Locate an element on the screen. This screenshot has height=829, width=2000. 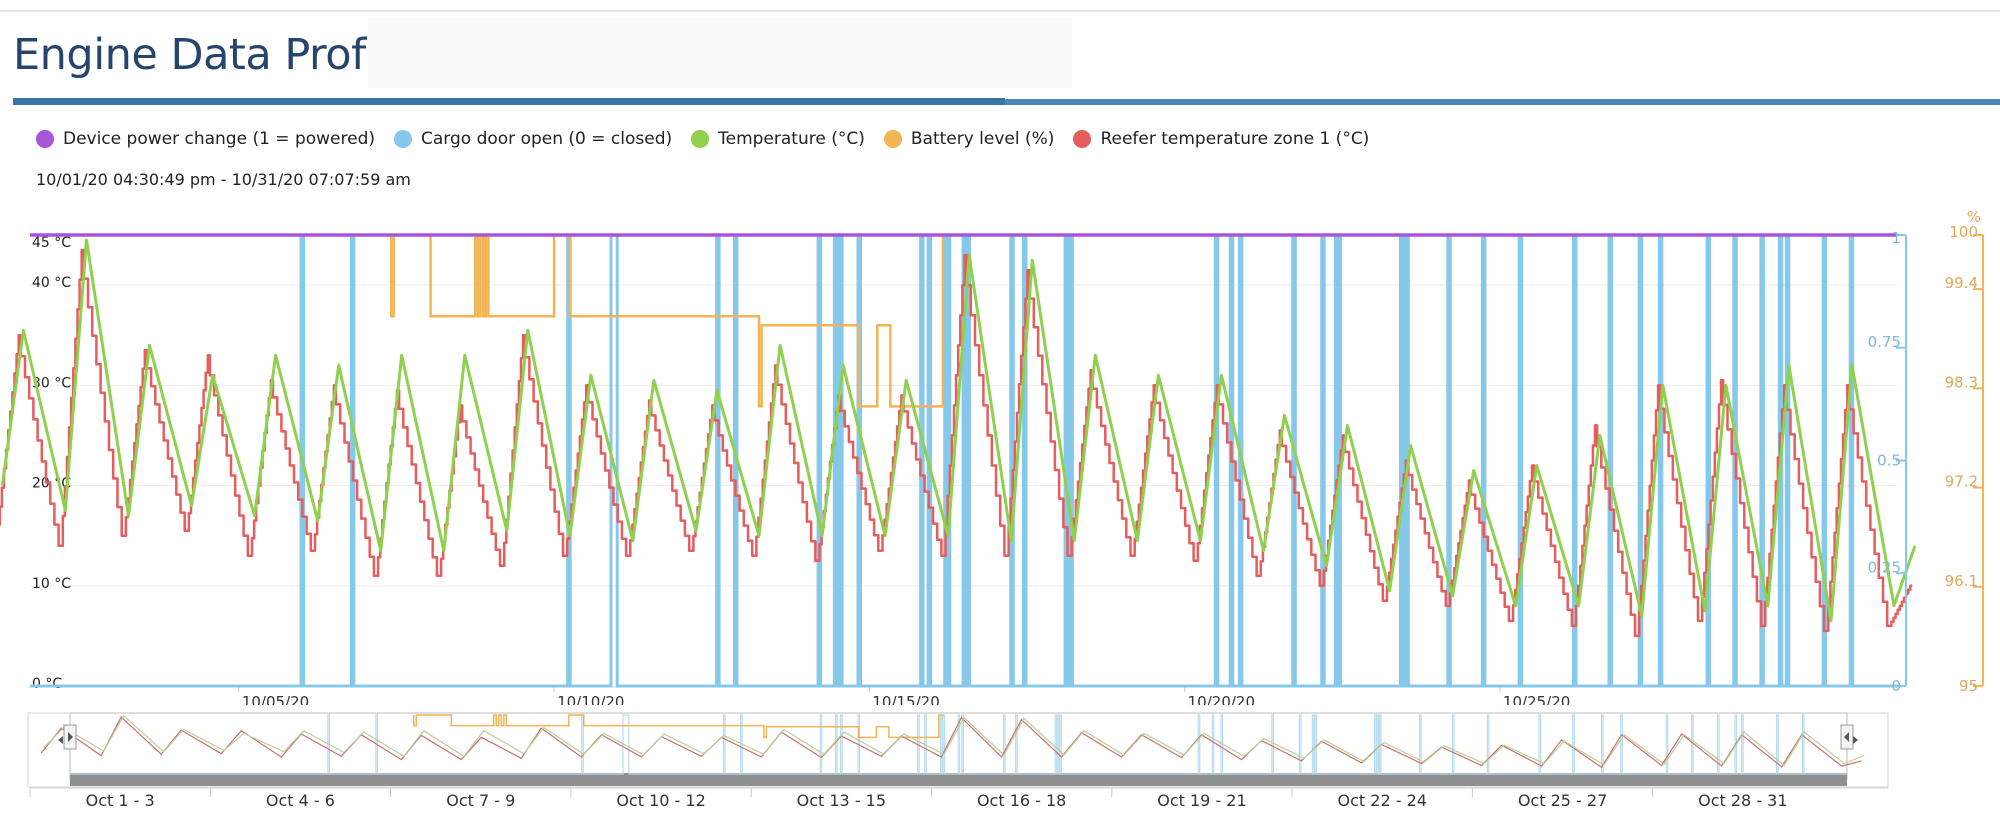
y-tick-label-temperature: 40 °C is located at coordinates (51, 283).